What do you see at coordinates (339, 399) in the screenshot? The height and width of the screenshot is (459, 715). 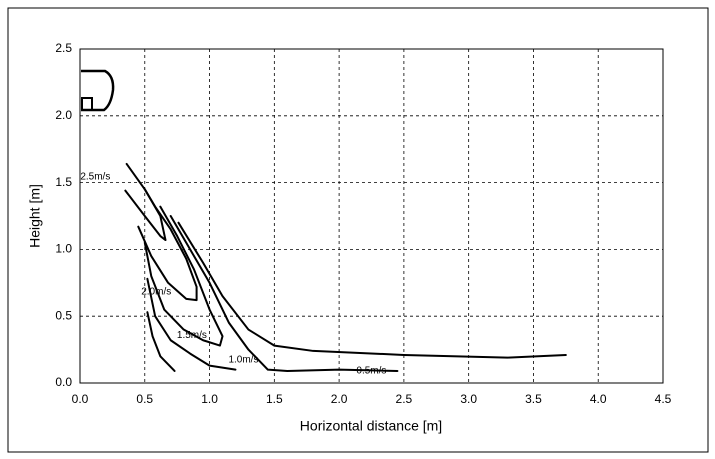 I see `x-tick-label: 2.0` at bounding box center [339, 399].